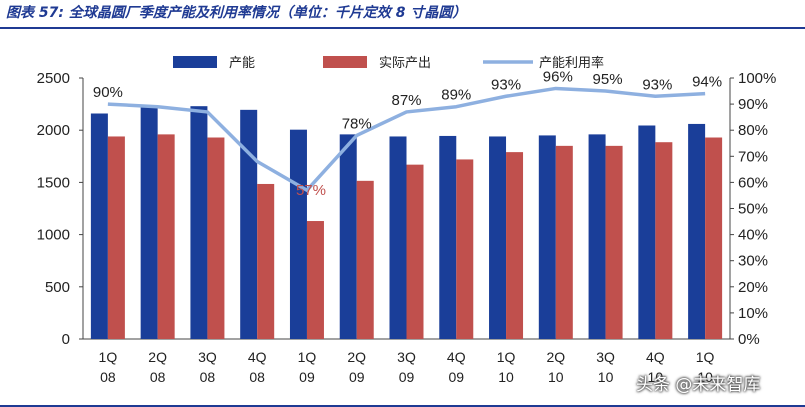 This screenshot has width=805, height=407. Describe the element at coordinates (402, 406) in the screenshot. I see `footer-rule` at that location.